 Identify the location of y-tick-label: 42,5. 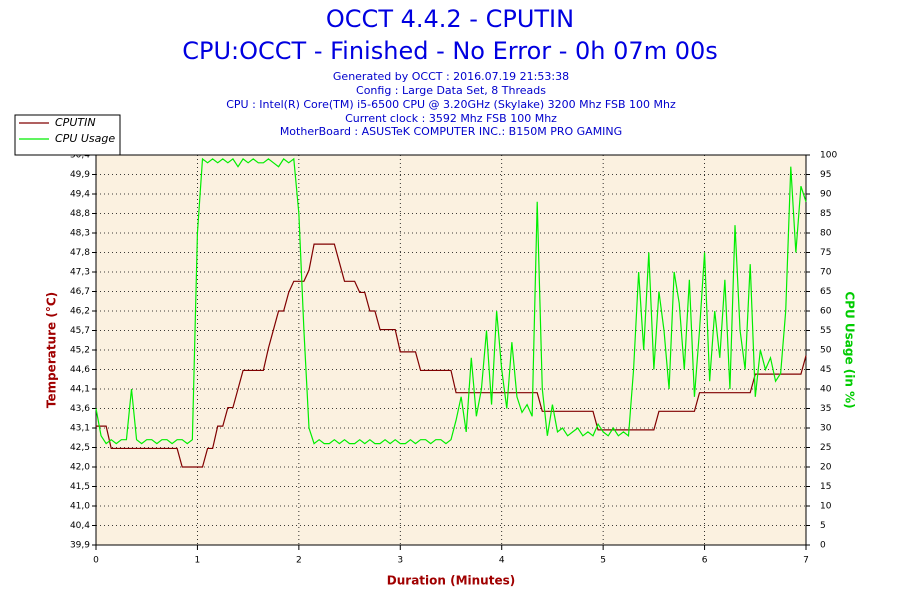
(80, 448).